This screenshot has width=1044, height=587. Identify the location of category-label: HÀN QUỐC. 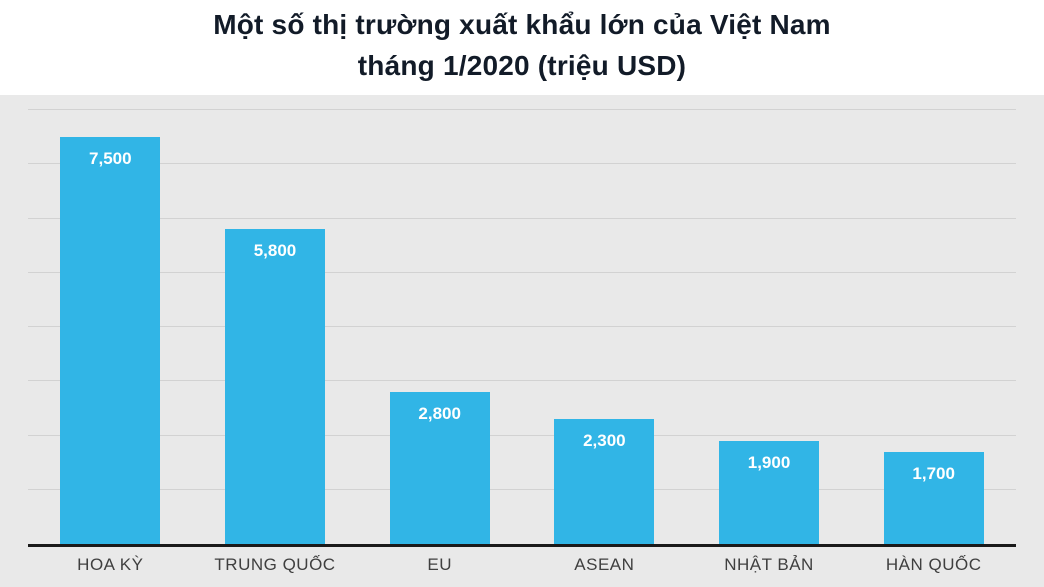
(933, 564).